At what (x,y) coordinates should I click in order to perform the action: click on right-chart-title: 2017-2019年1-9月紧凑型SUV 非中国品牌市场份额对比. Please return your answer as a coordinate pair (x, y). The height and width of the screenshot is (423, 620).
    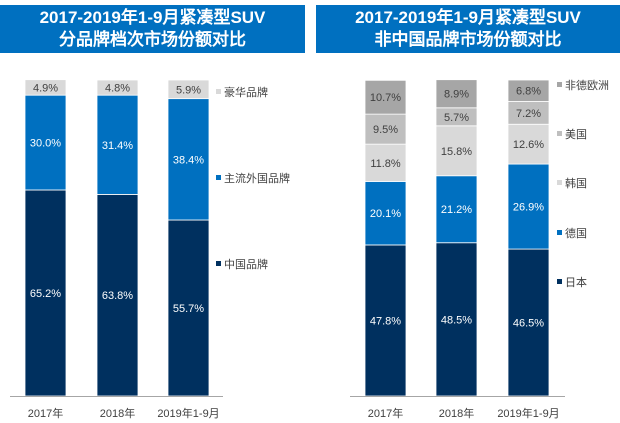
    Looking at the image, I should click on (468, 29).